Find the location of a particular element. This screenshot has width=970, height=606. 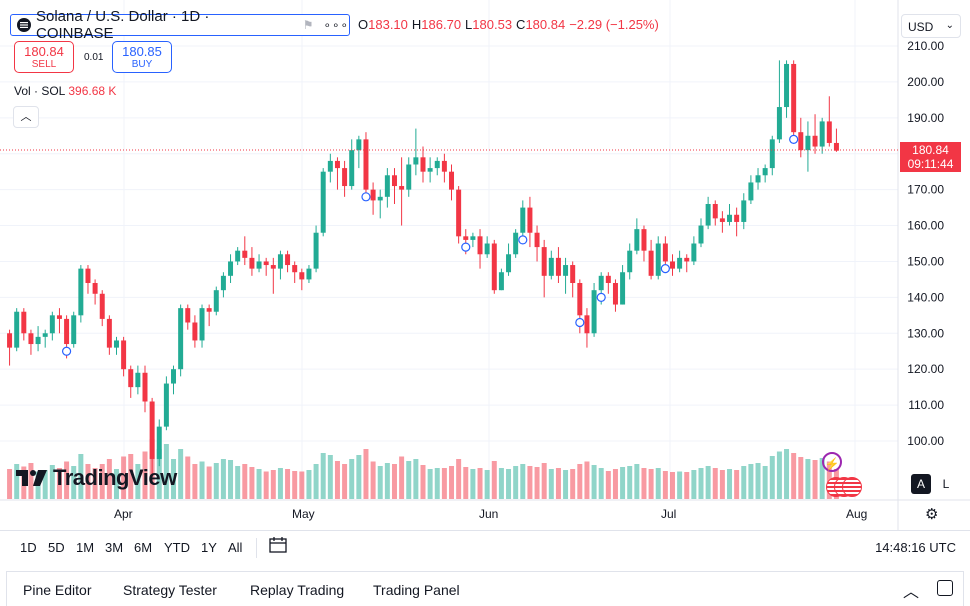

range-1y-button: 1Y is located at coordinates (209, 547).